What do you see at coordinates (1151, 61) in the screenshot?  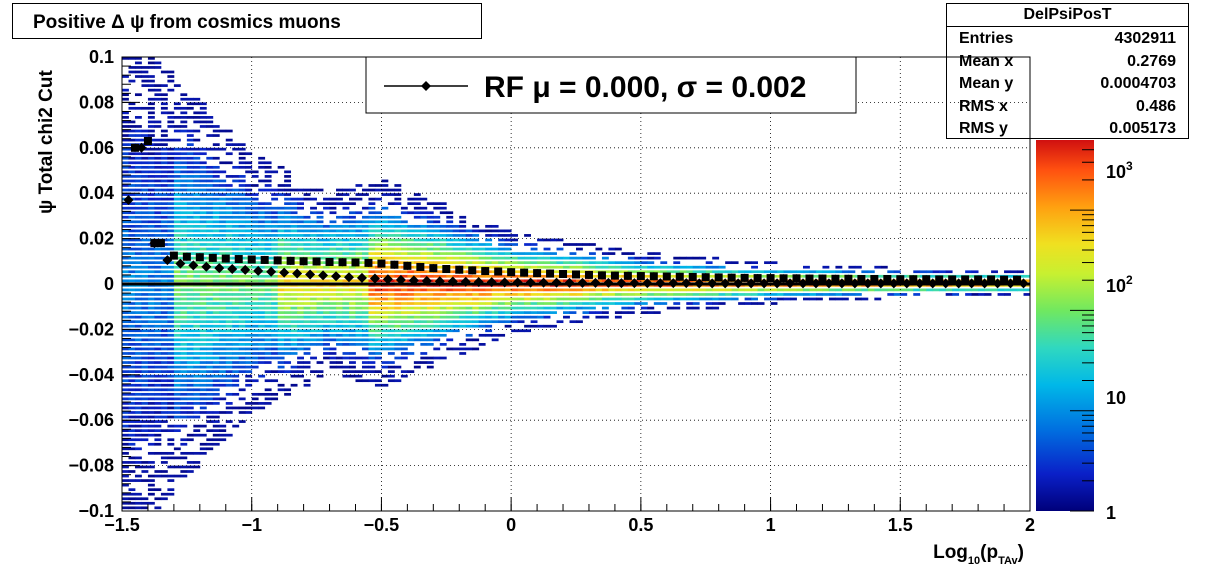 I see `stats-value: 0.2769` at bounding box center [1151, 61].